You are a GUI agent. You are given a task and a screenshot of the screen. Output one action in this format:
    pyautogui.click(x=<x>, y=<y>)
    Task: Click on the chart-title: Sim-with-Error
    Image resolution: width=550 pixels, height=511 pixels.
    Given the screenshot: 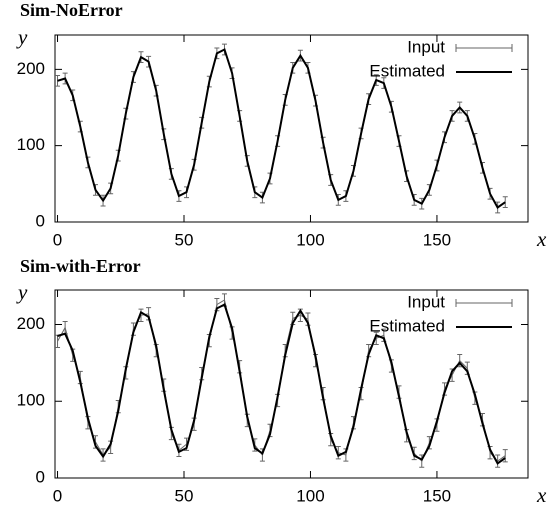 What is the action you would take?
    pyautogui.click(x=80, y=266)
    